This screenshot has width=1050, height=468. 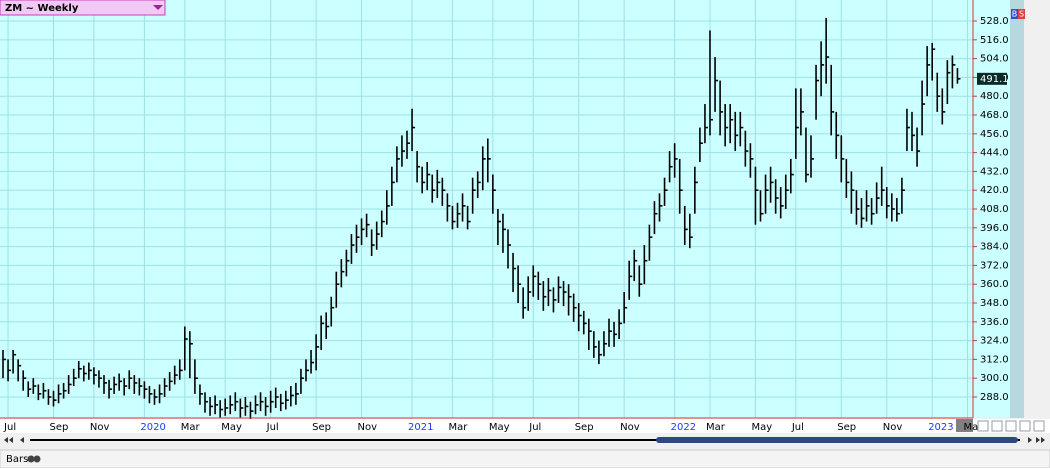 What do you see at coordinates (83, 8) in the screenshot?
I see `symbol-box` at bounding box center [83, 8].